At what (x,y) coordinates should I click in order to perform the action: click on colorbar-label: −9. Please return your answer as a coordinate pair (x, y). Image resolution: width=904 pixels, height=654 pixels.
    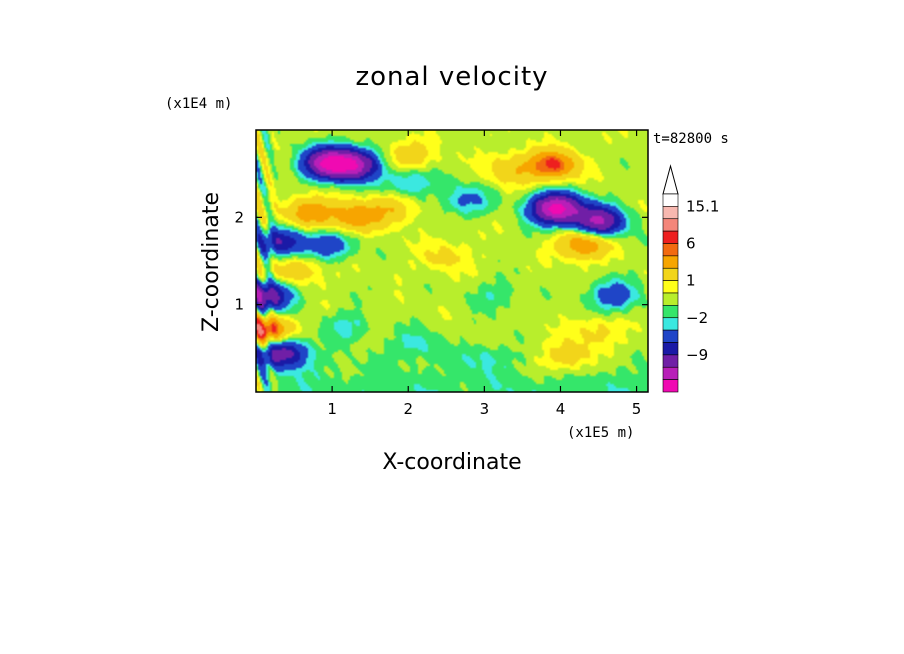
    Looking at the image, I should click on (697, 355).